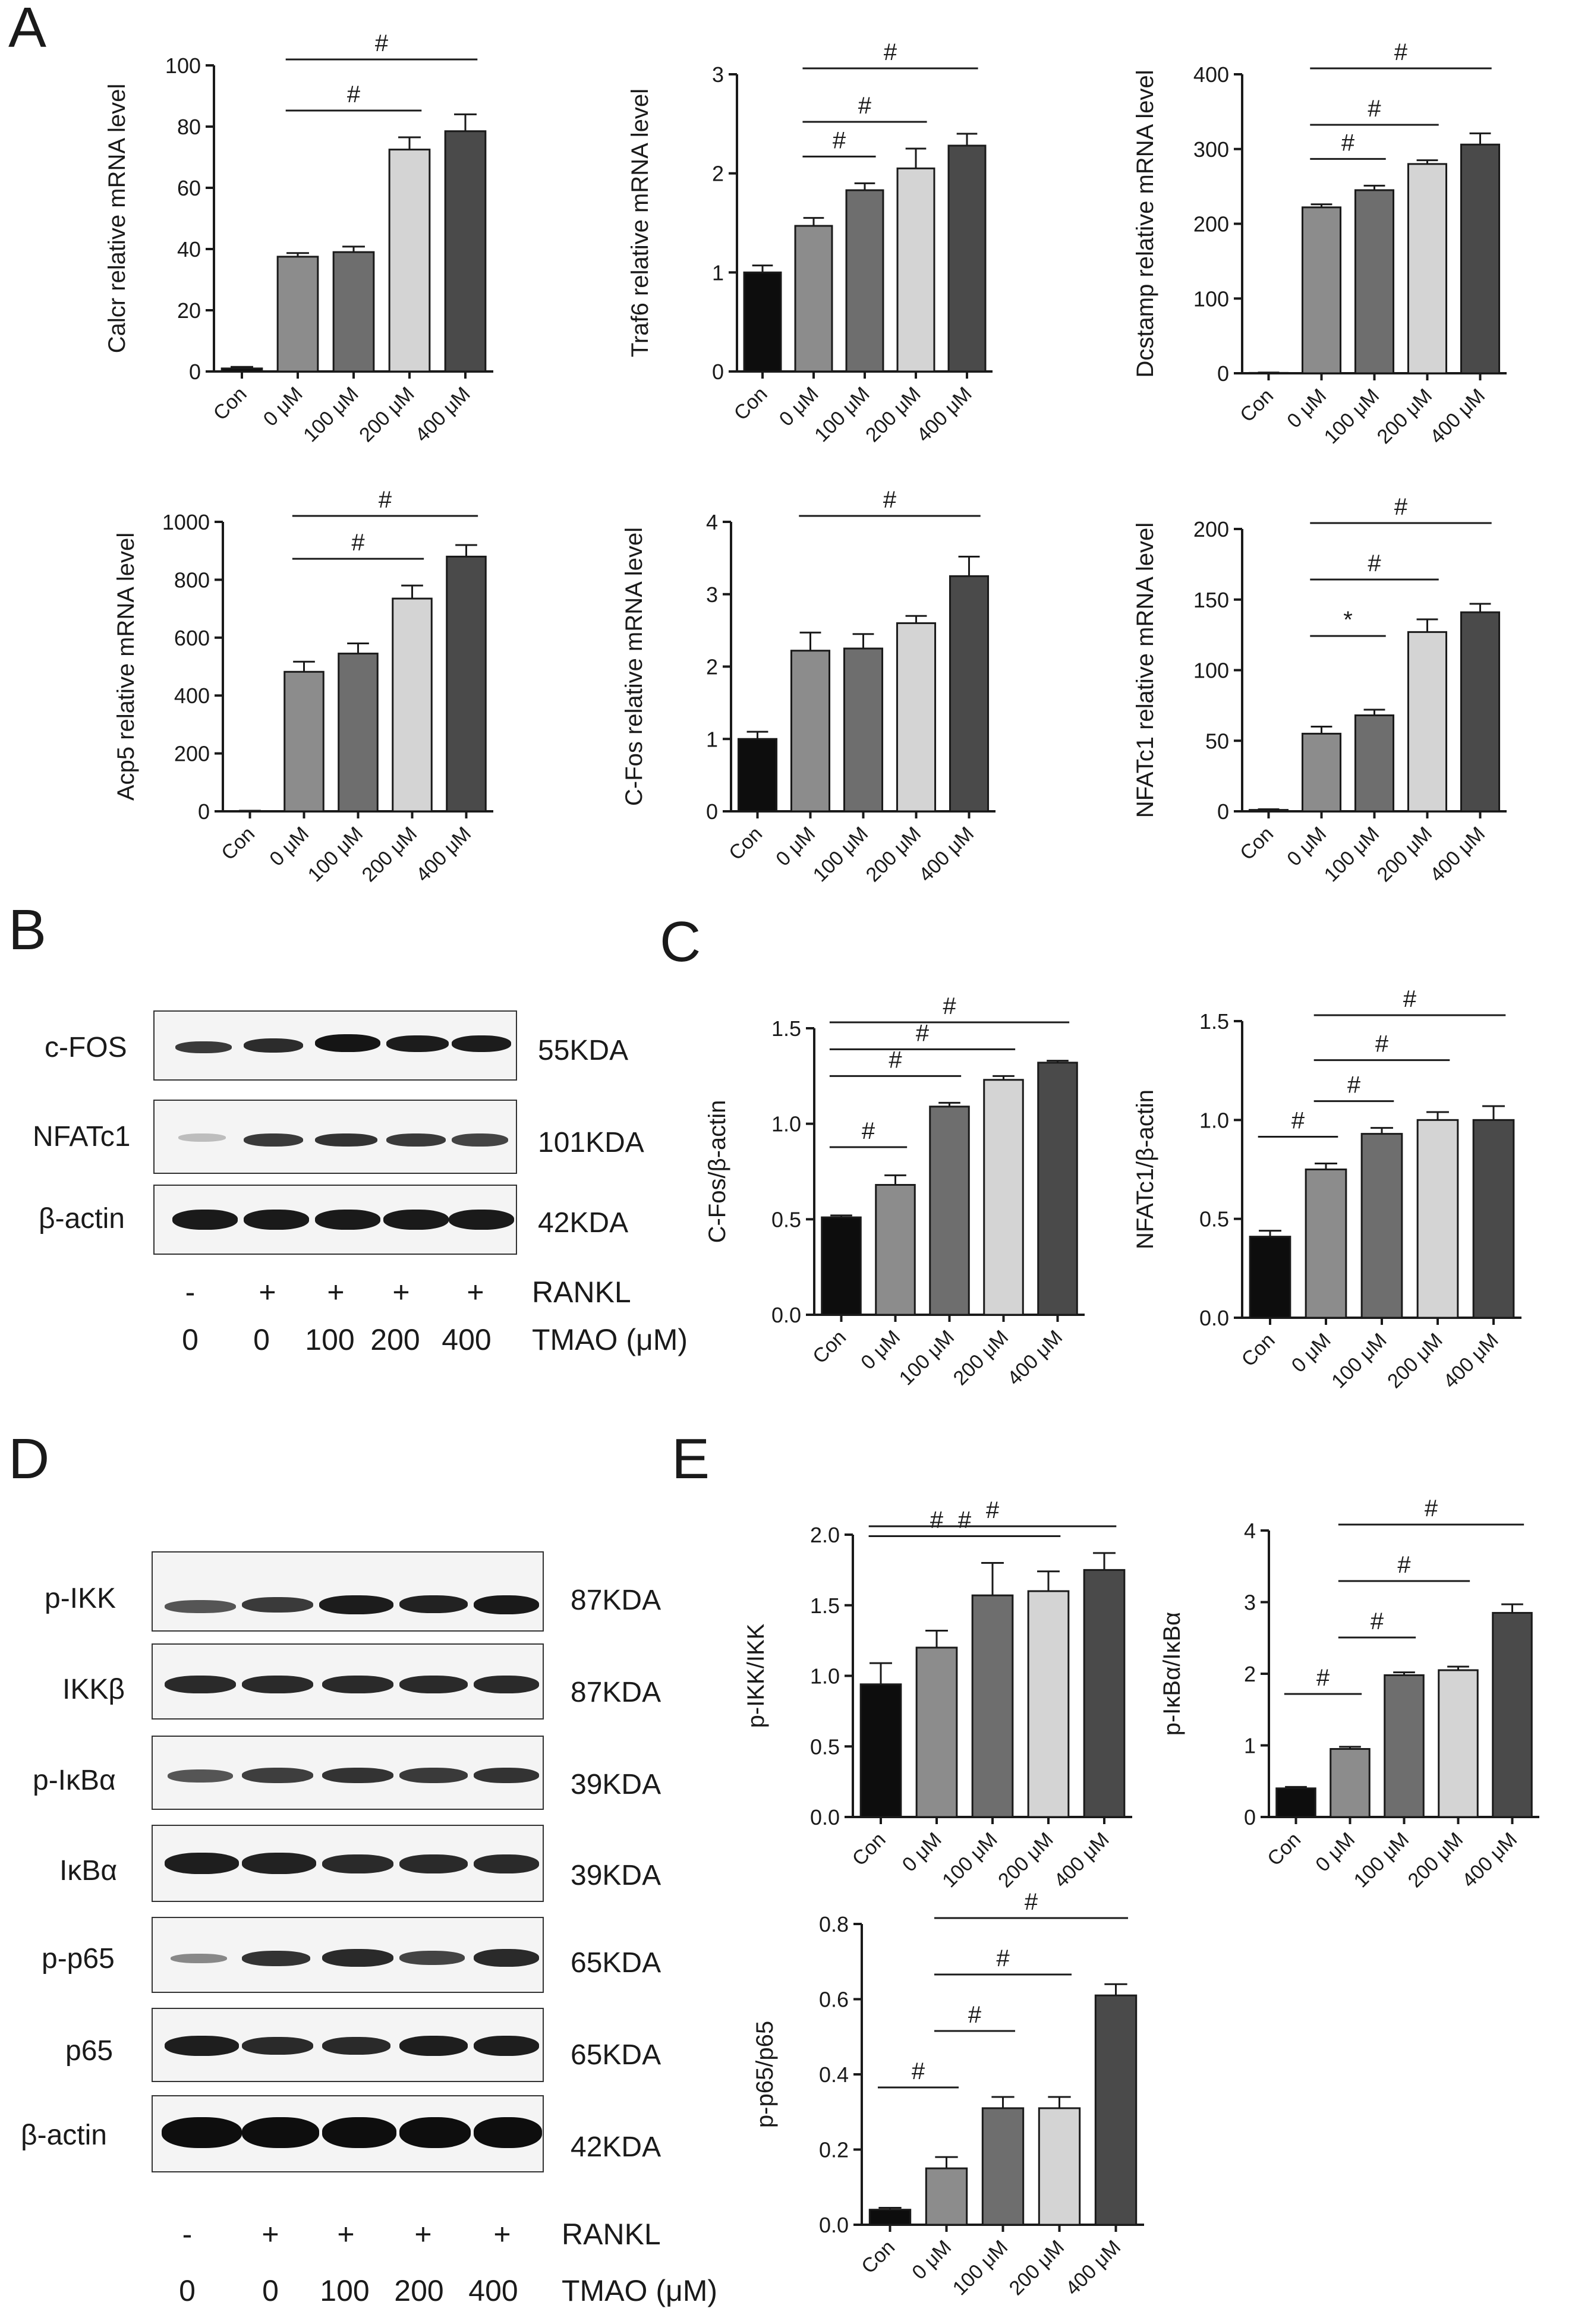 The width and height of the screenshot is (1572, 2324). What do you see at coordinates (616, 1692) in the screenshot?
I see `blot-d-kda-ikkb: 87KDA` at bounding box center [616, 1692].